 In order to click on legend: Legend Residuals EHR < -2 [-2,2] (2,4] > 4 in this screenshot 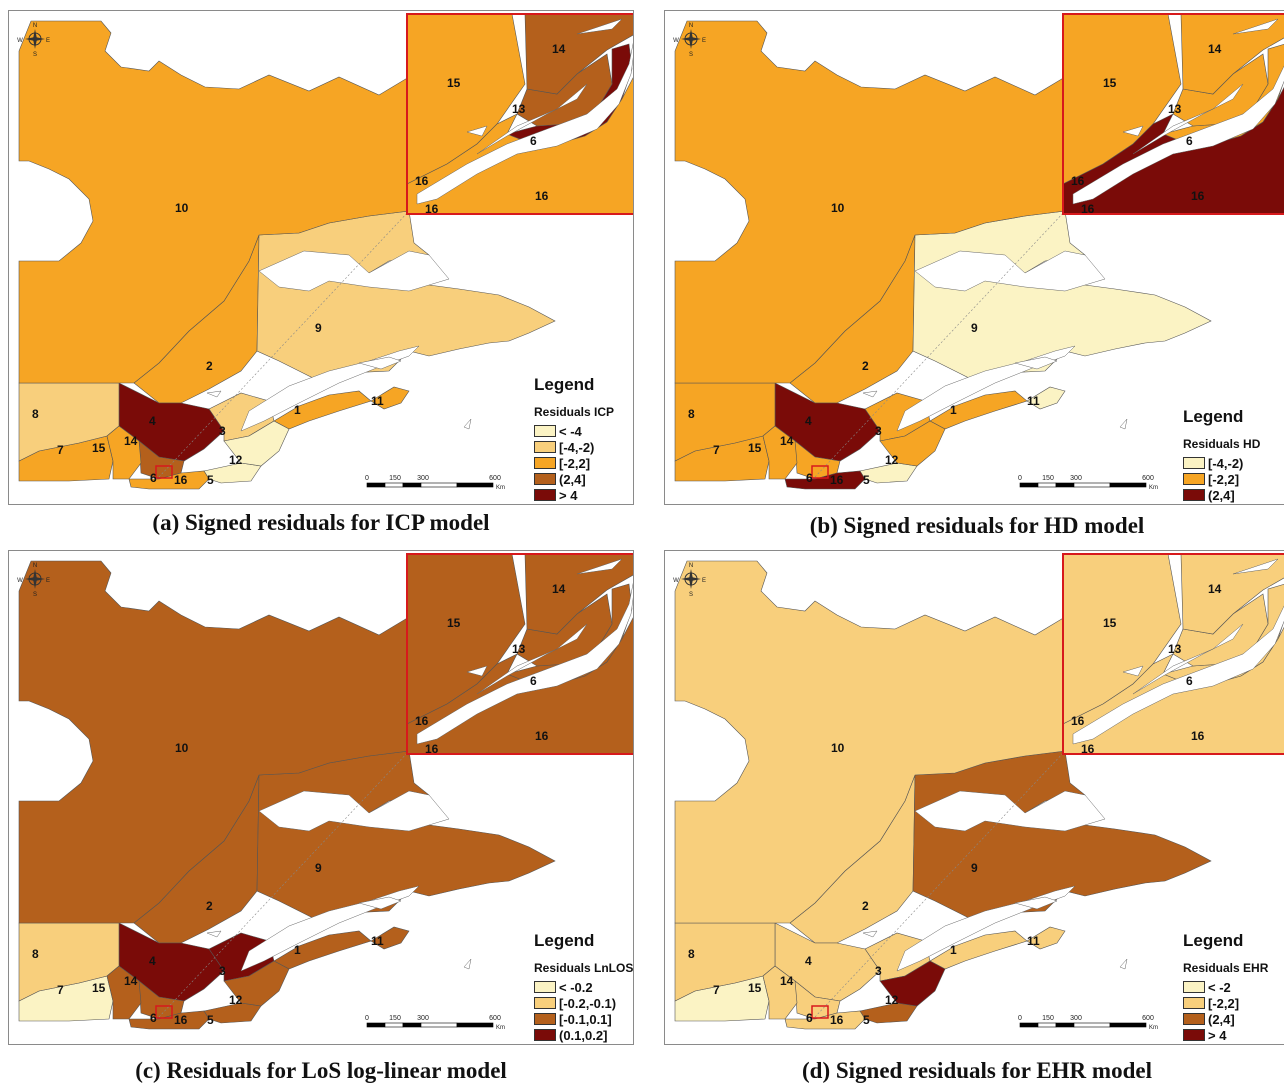, I will do `click(1225, 987)`.